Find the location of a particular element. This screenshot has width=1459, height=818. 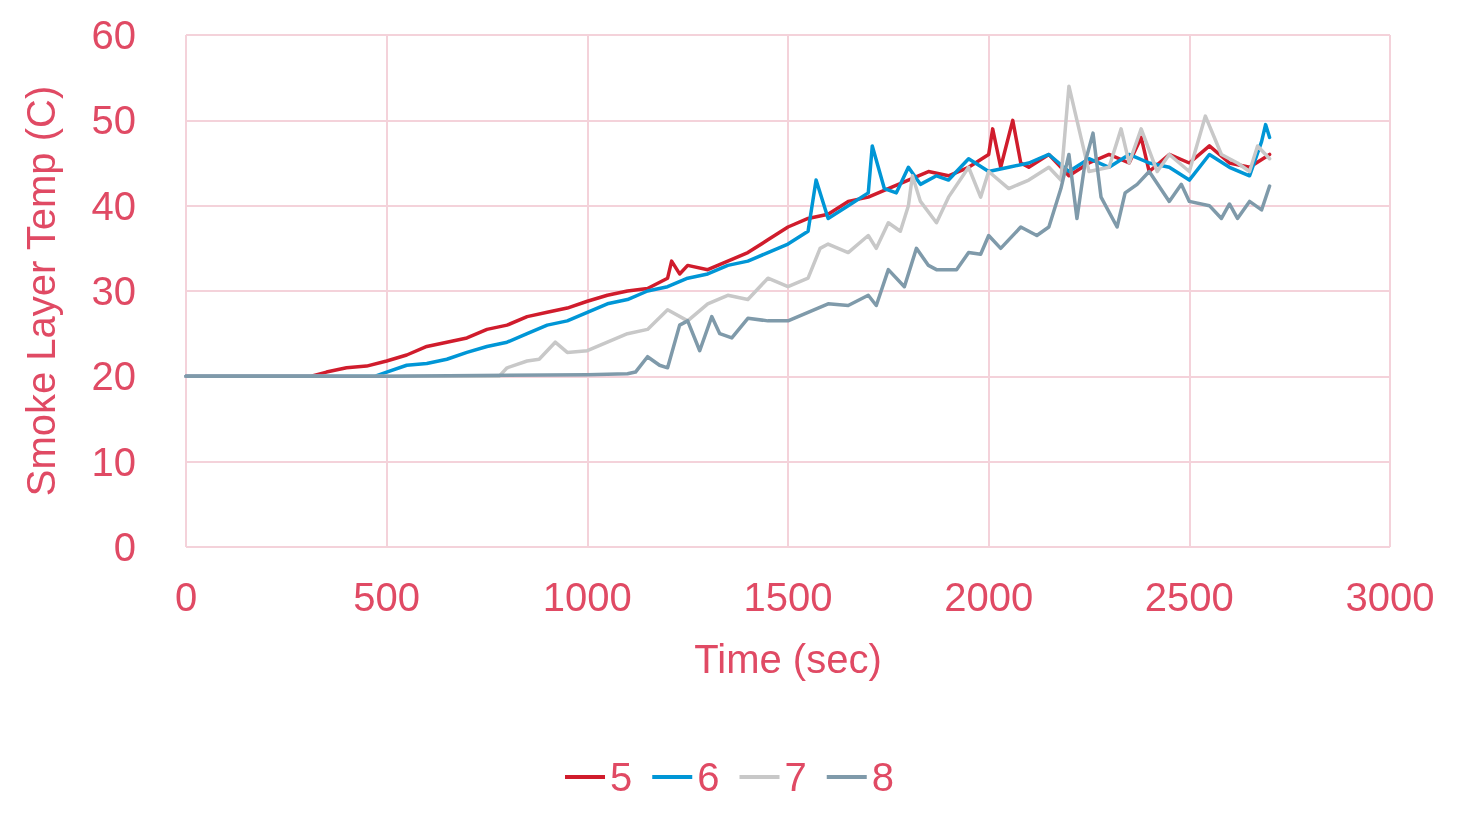

y-tick-label: 20 is located at coordinates (113, 376).